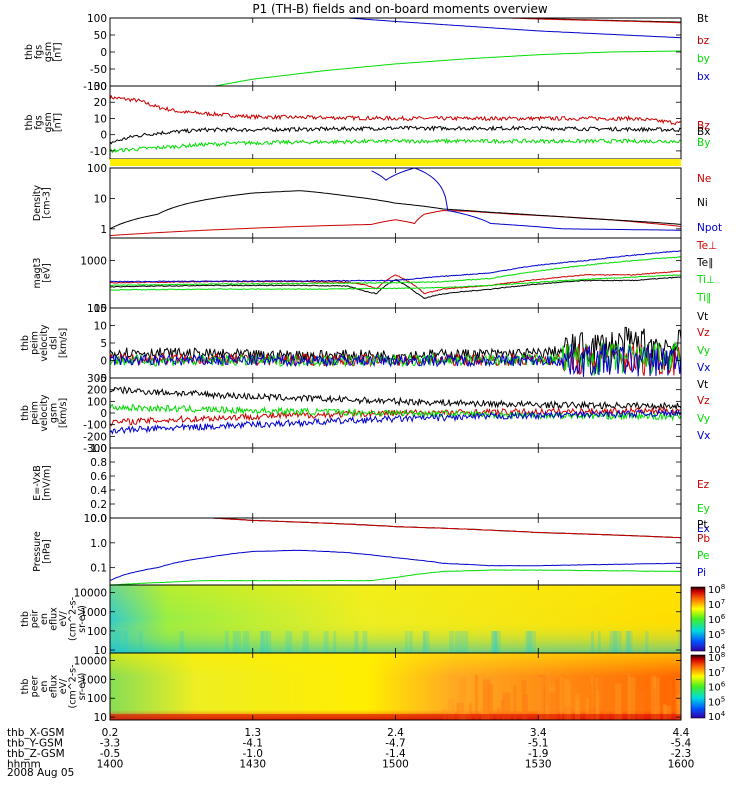  Describe the element at coordinates (97, 391) in the screenshot. I see `y-tick-label: 200` at that location.